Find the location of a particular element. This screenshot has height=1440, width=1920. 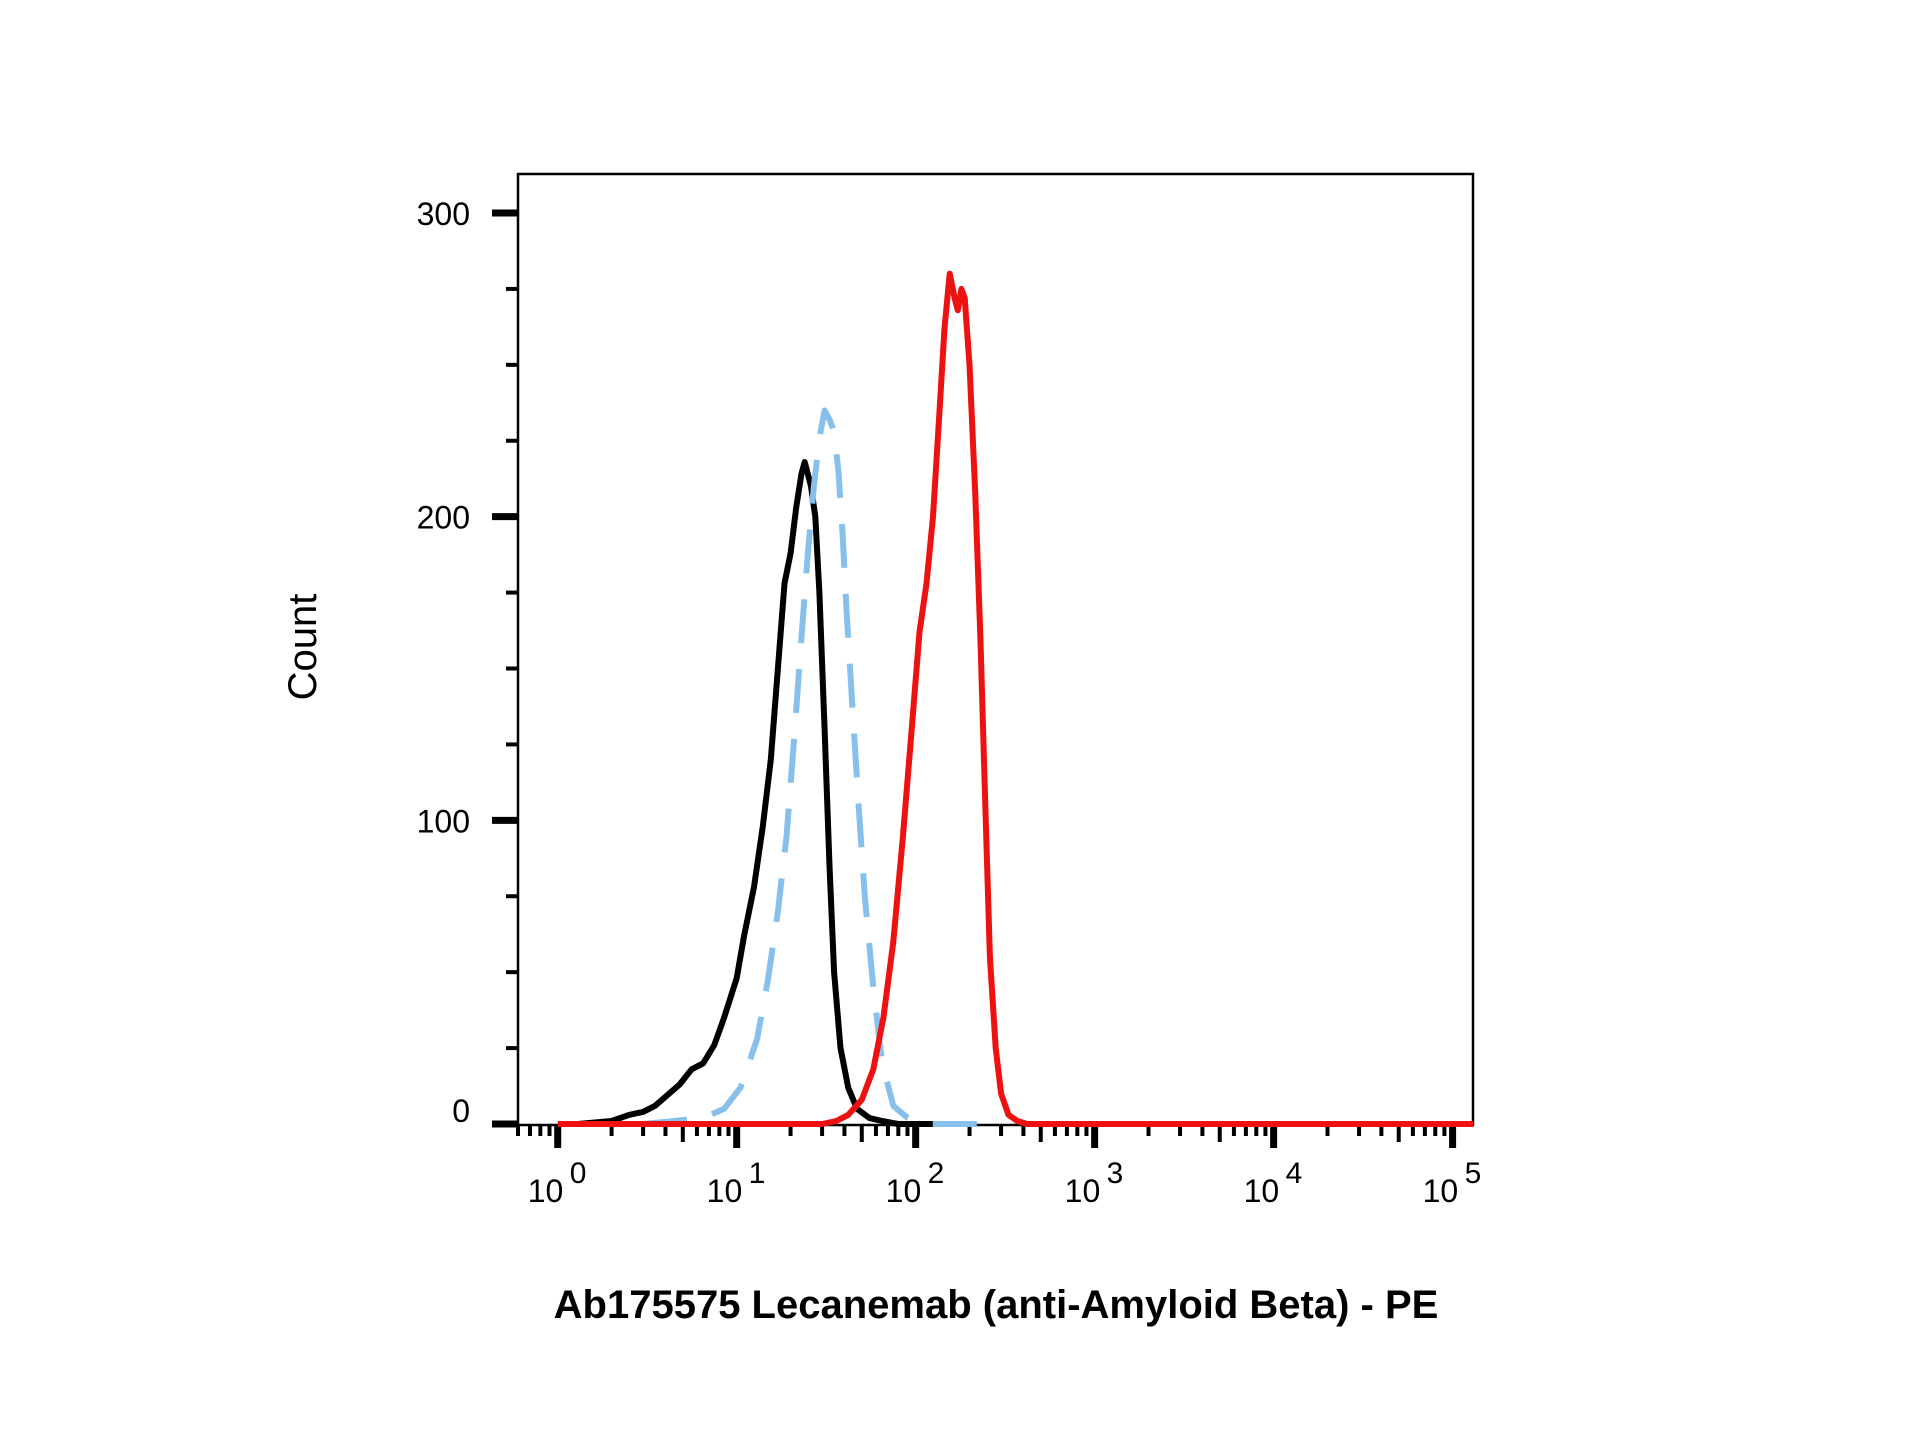

x-tick-exponent: 5 is located at coordinates (1473, 1173).